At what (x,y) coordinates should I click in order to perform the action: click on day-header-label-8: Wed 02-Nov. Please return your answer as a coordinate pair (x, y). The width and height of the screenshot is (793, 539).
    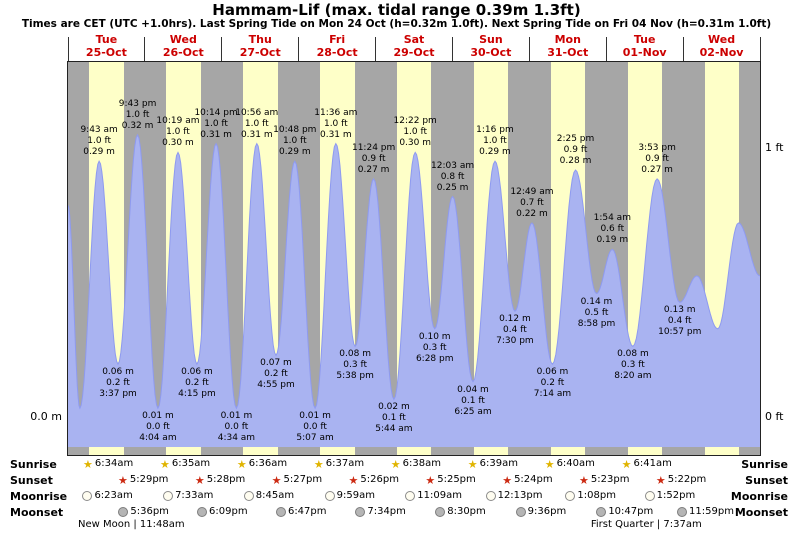
    Looking at the image, I should click on (721, 46).